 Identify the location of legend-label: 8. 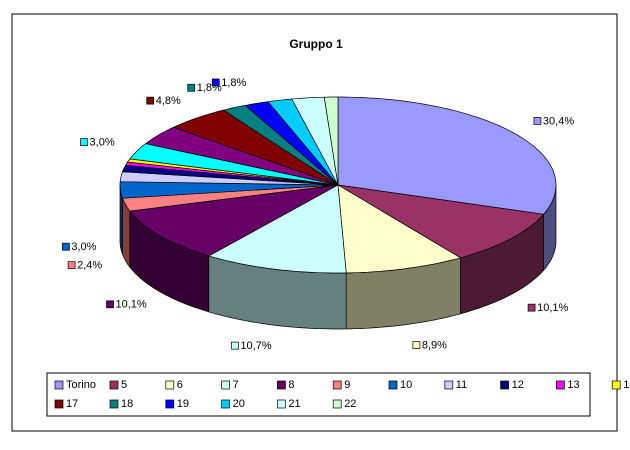
(291, 385).